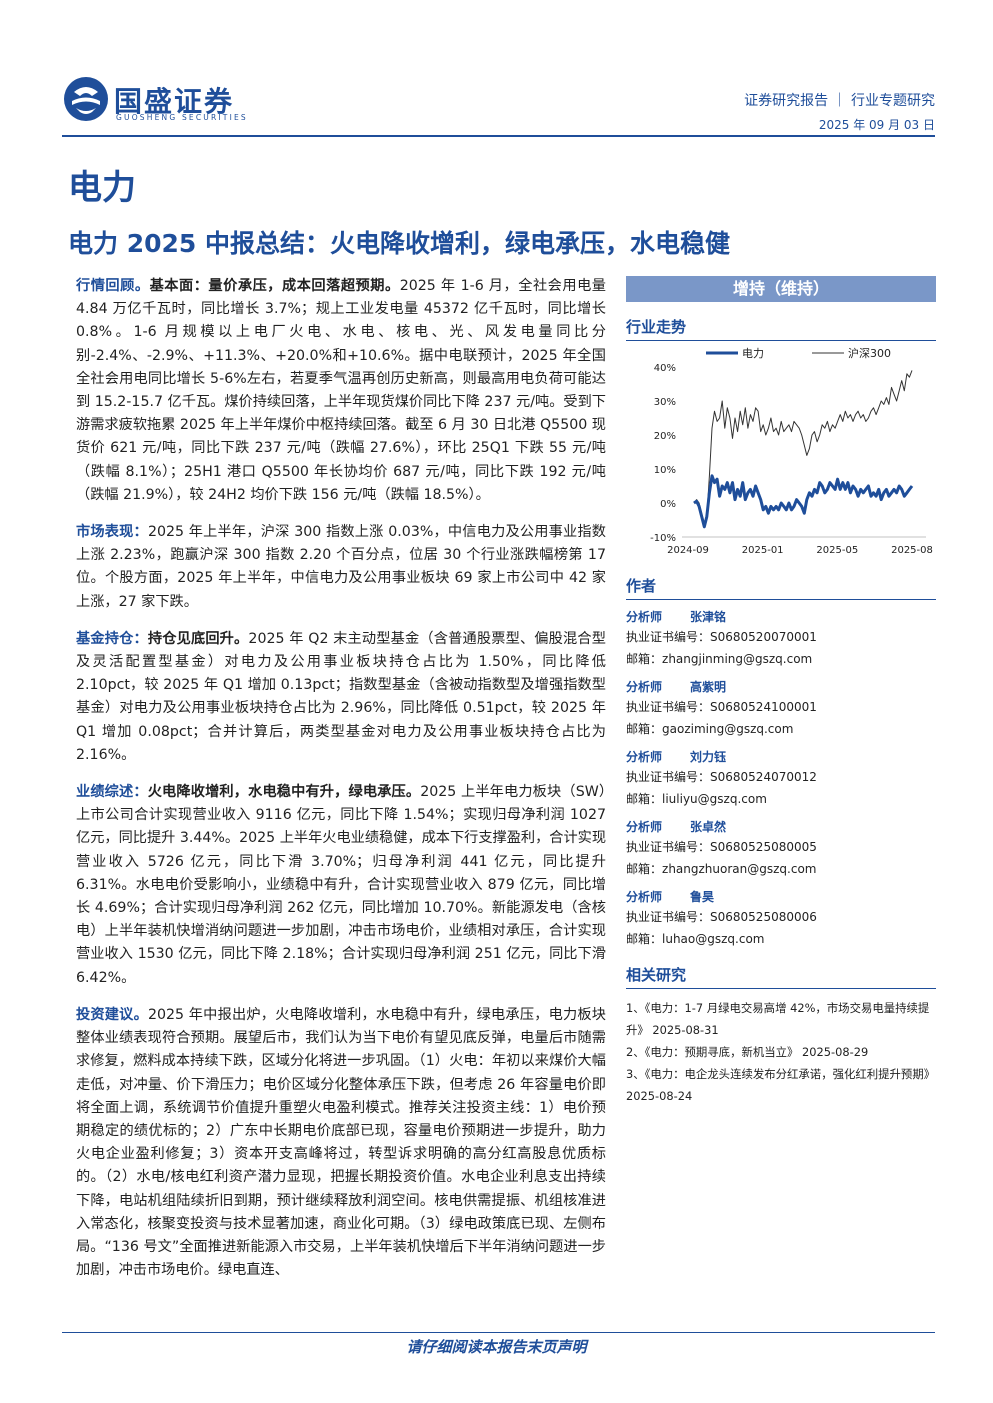  I want to click on author-email: 邮箱：liuliyu@gszq.com, so click(696, 799).